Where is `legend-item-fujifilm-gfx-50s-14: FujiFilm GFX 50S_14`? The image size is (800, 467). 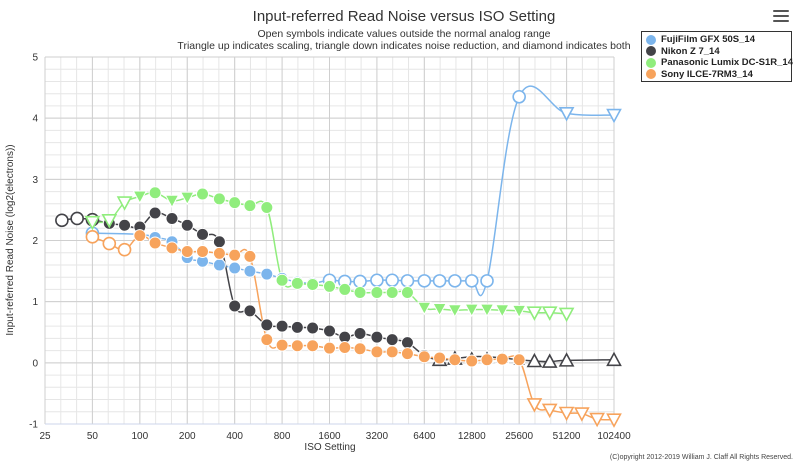 legend-item-fujifilm-gfx-50s-14: FujiFilm GFX 50S_14 is located at coordinates (716, 40).